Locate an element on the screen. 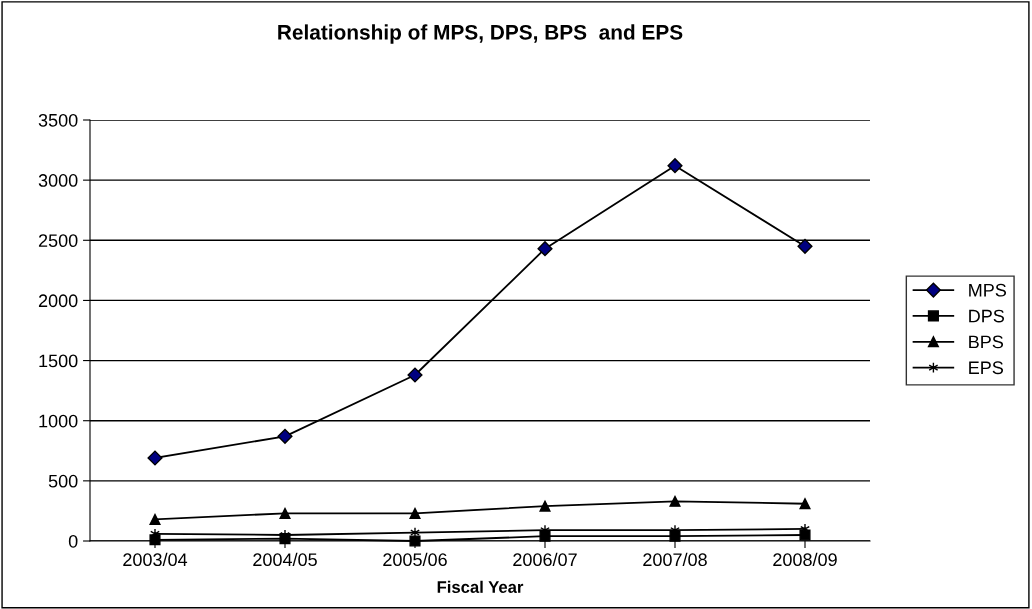 The image size is (1032, 609). legend-label: DPS is located at coordinates (987, 316).